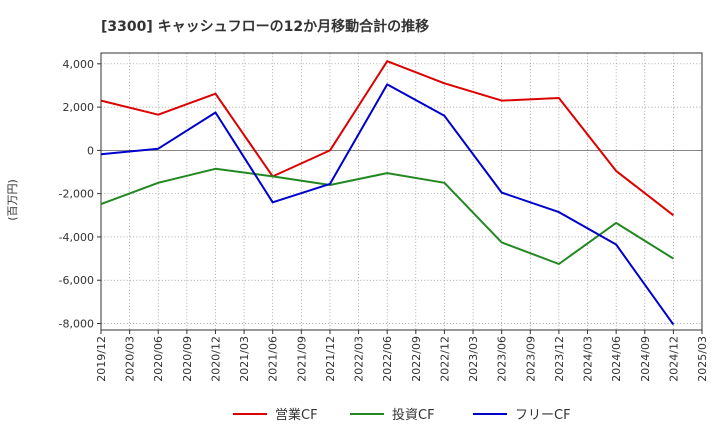 The height and width of the screenshot is (440, 720). I want to click on y-tick-label: 2,000, so click(79, 107).